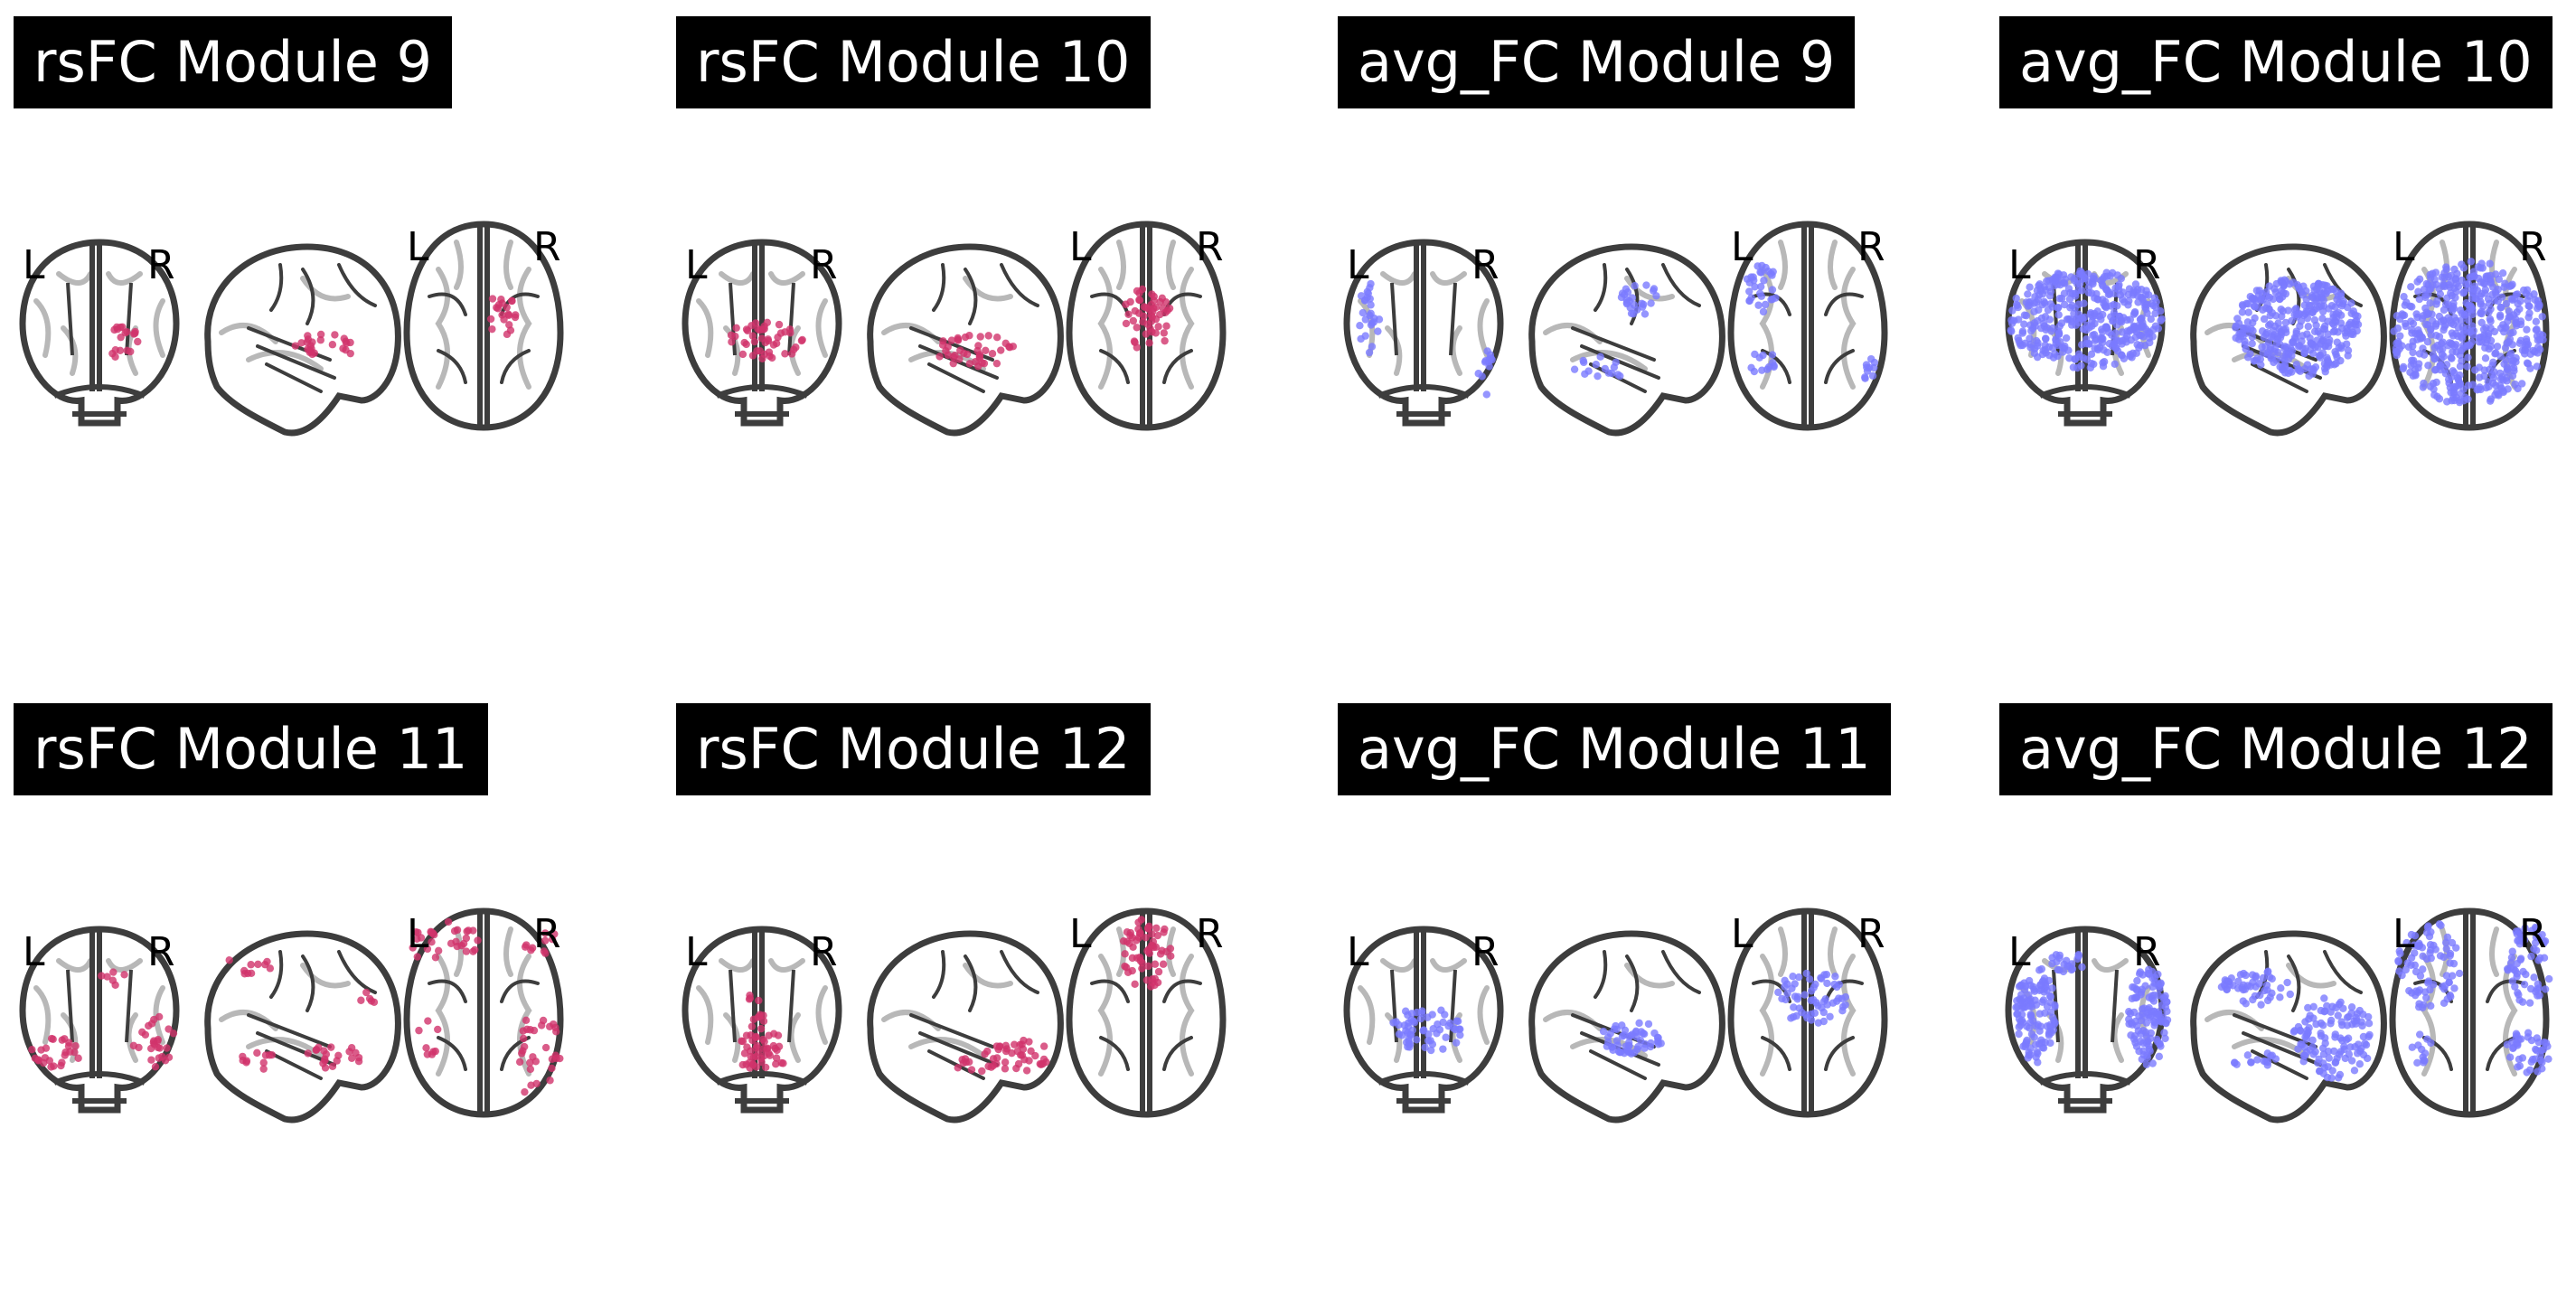 The image size is (2576, 1307). Describe the element at coordinates (1485, 265) in the screenshot. I see `right-orientation-label: R` at that location.